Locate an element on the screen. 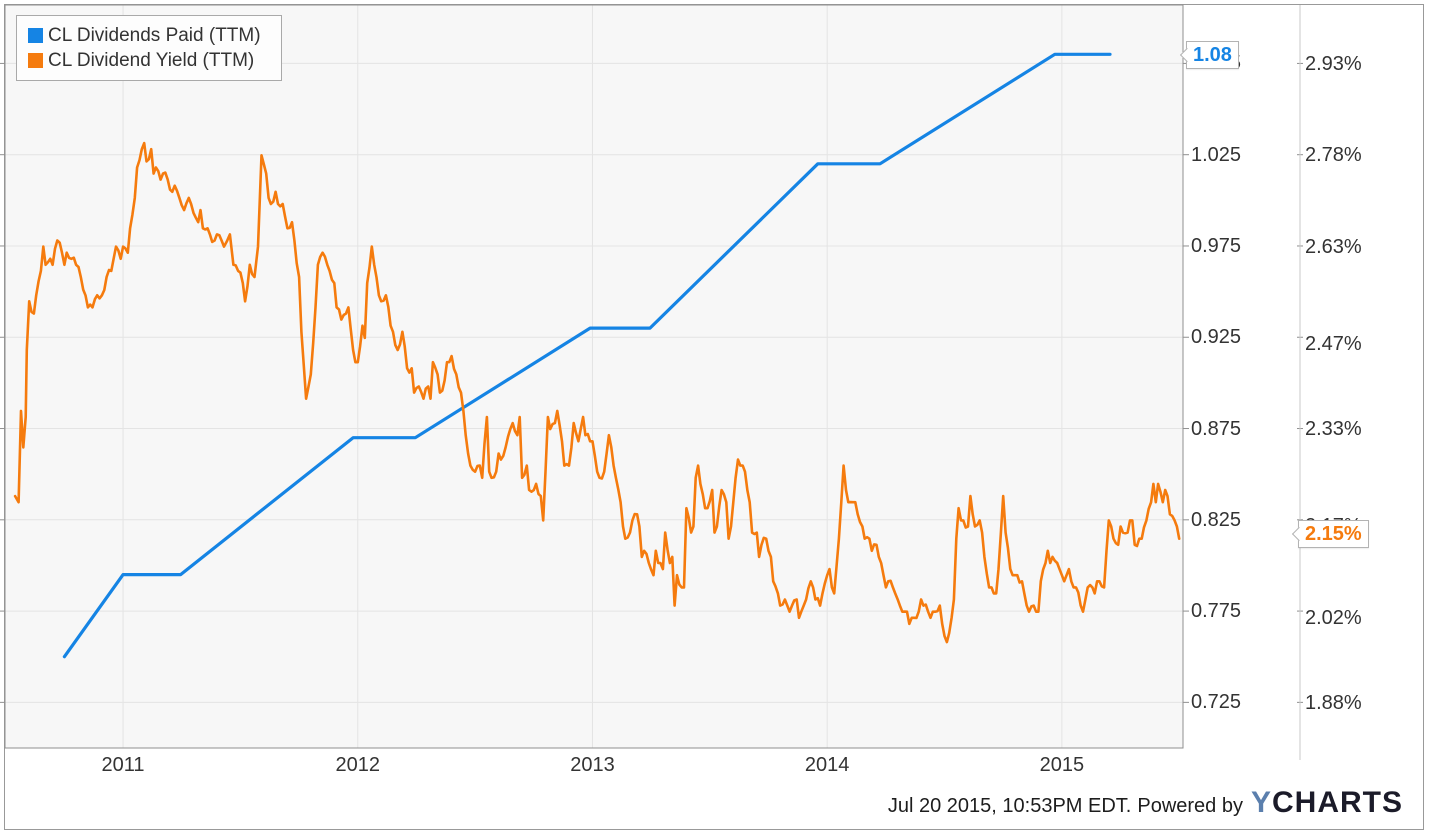 Image resolution: width=1429 pixels, height=834 pixels. legend-swatch-blue-icon is located at coordinates (35, 35).